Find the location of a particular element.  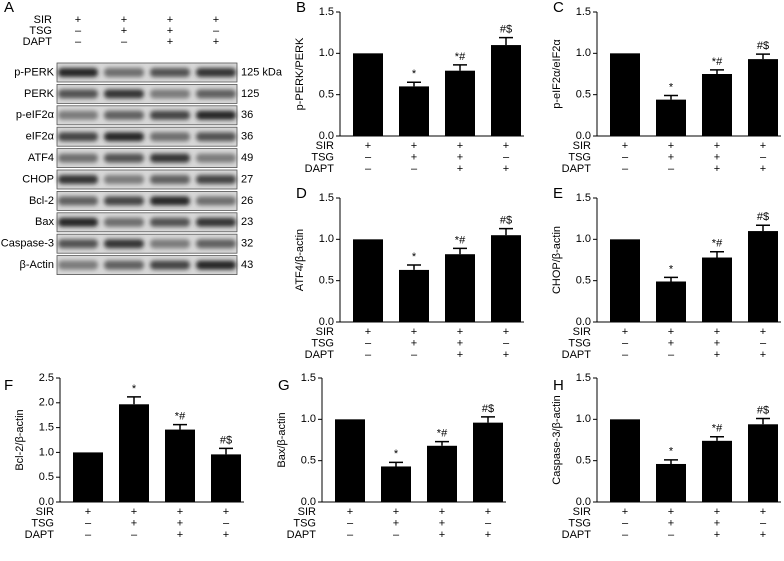

panel-letter: C is located at coordinates (558, 8).